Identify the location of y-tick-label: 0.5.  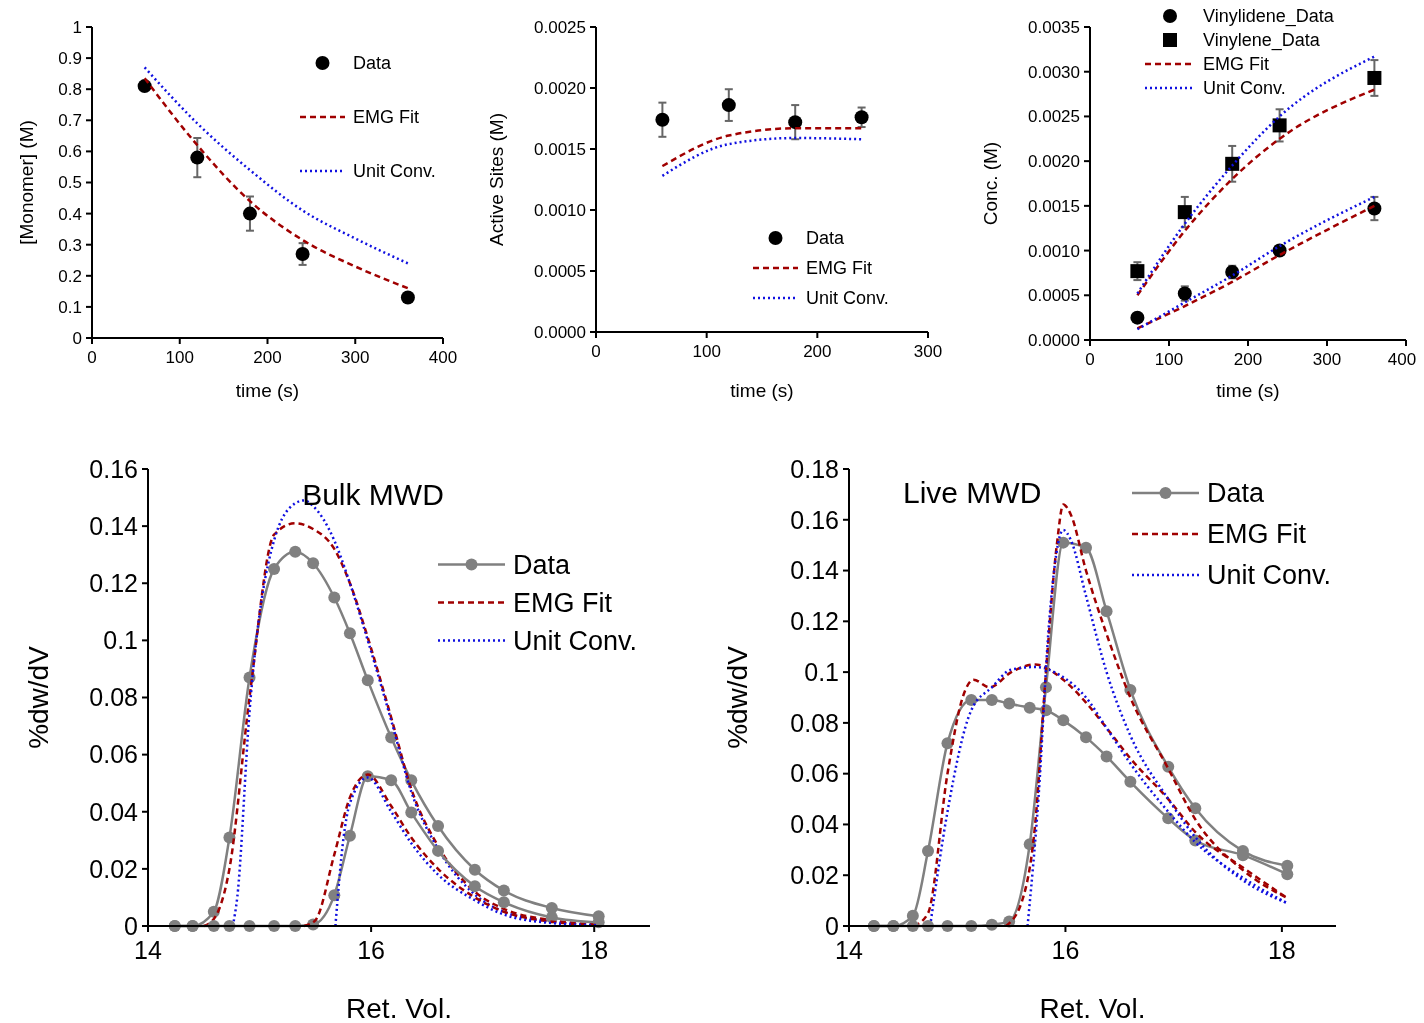
(70, 183).